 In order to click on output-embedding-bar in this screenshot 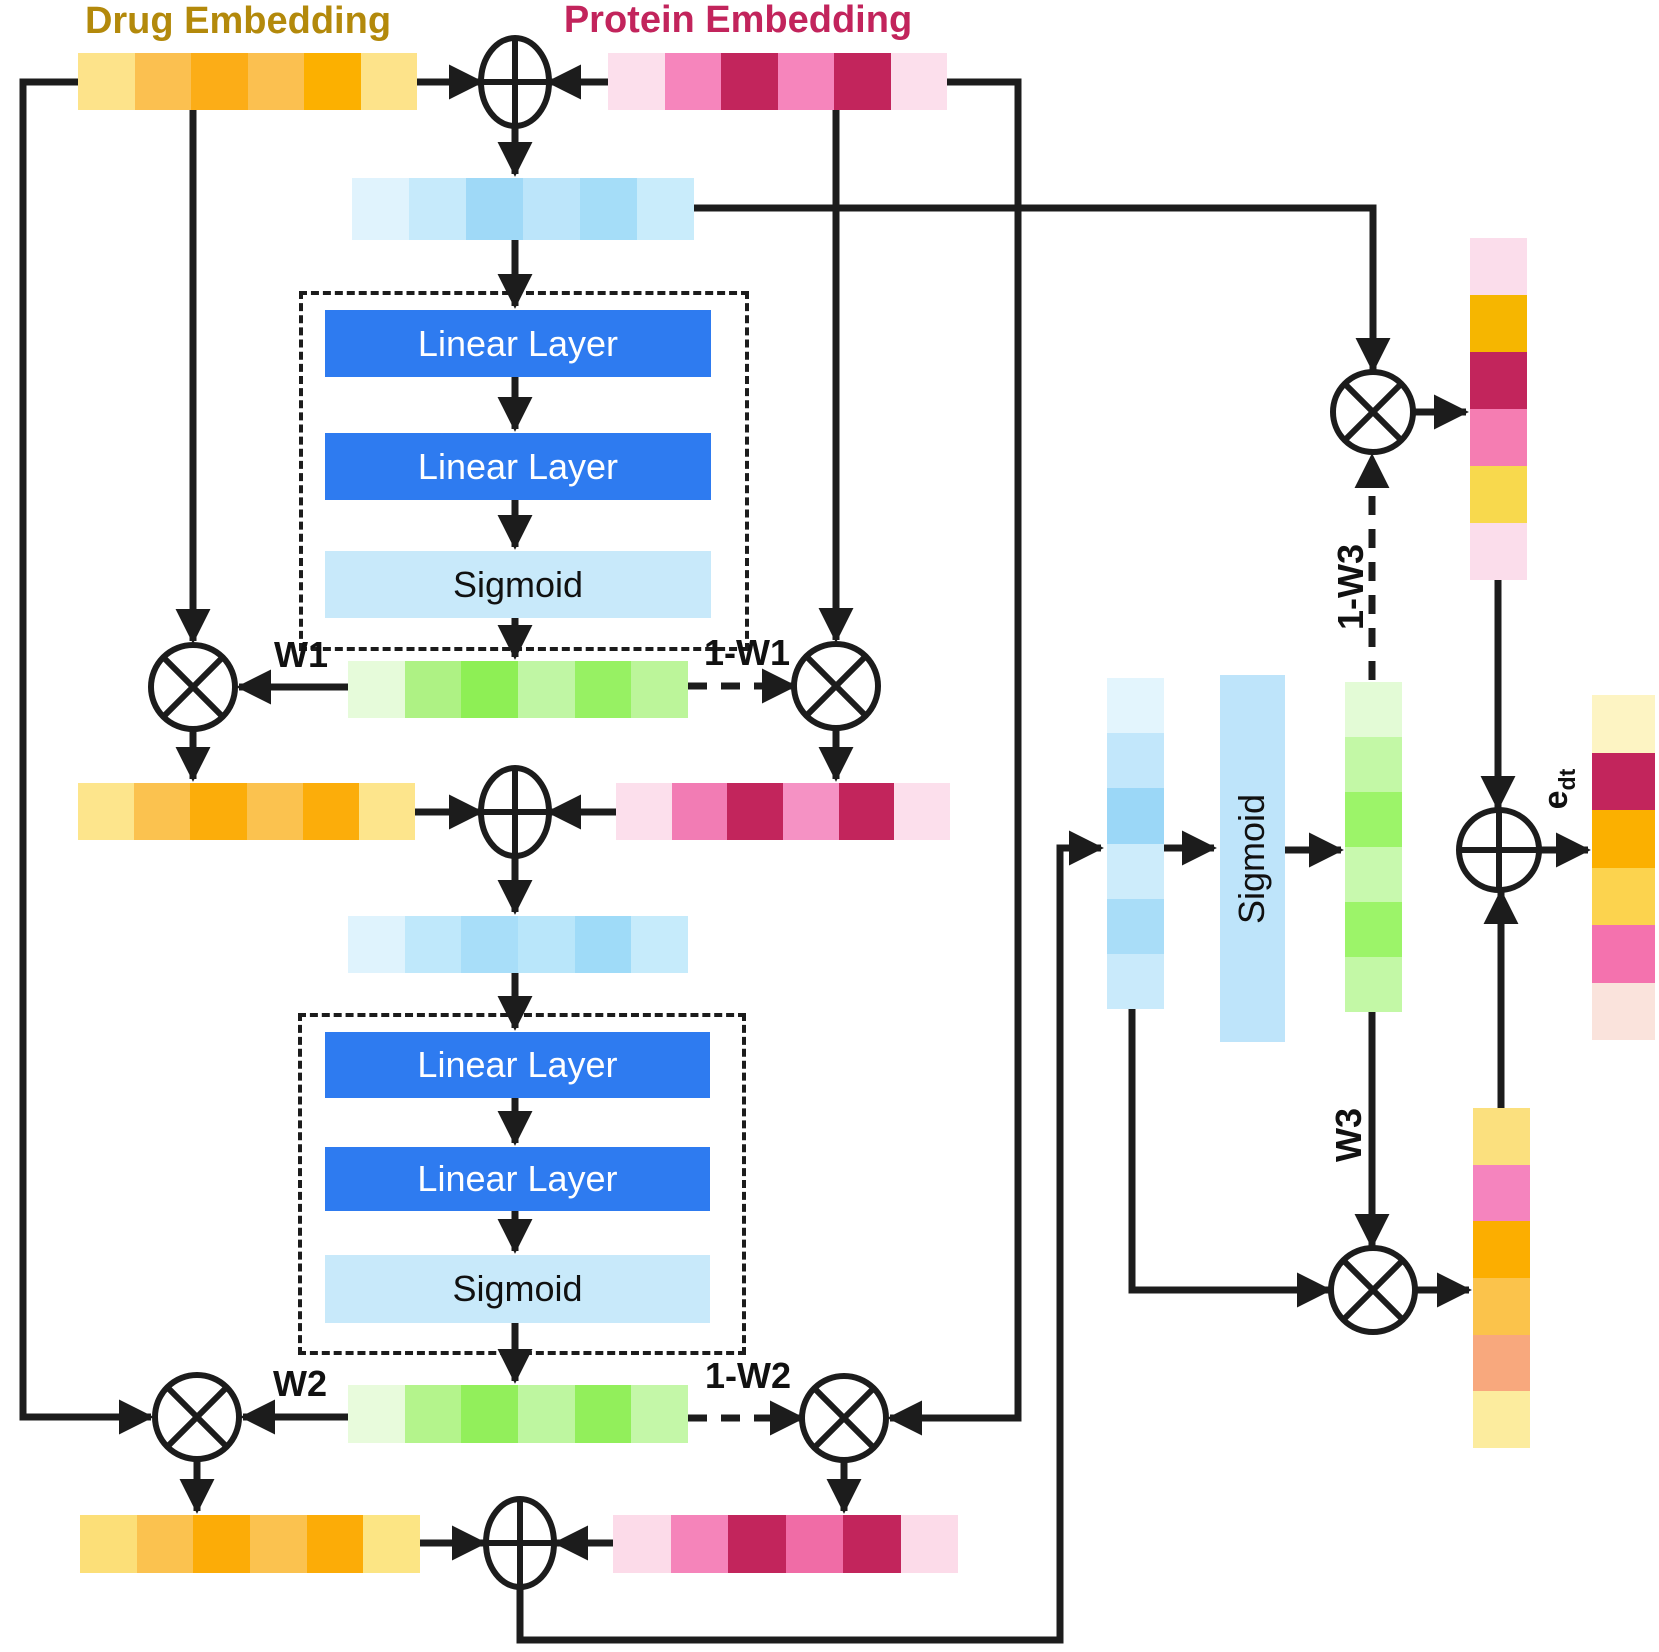, I will do `click(1623, 867)`.